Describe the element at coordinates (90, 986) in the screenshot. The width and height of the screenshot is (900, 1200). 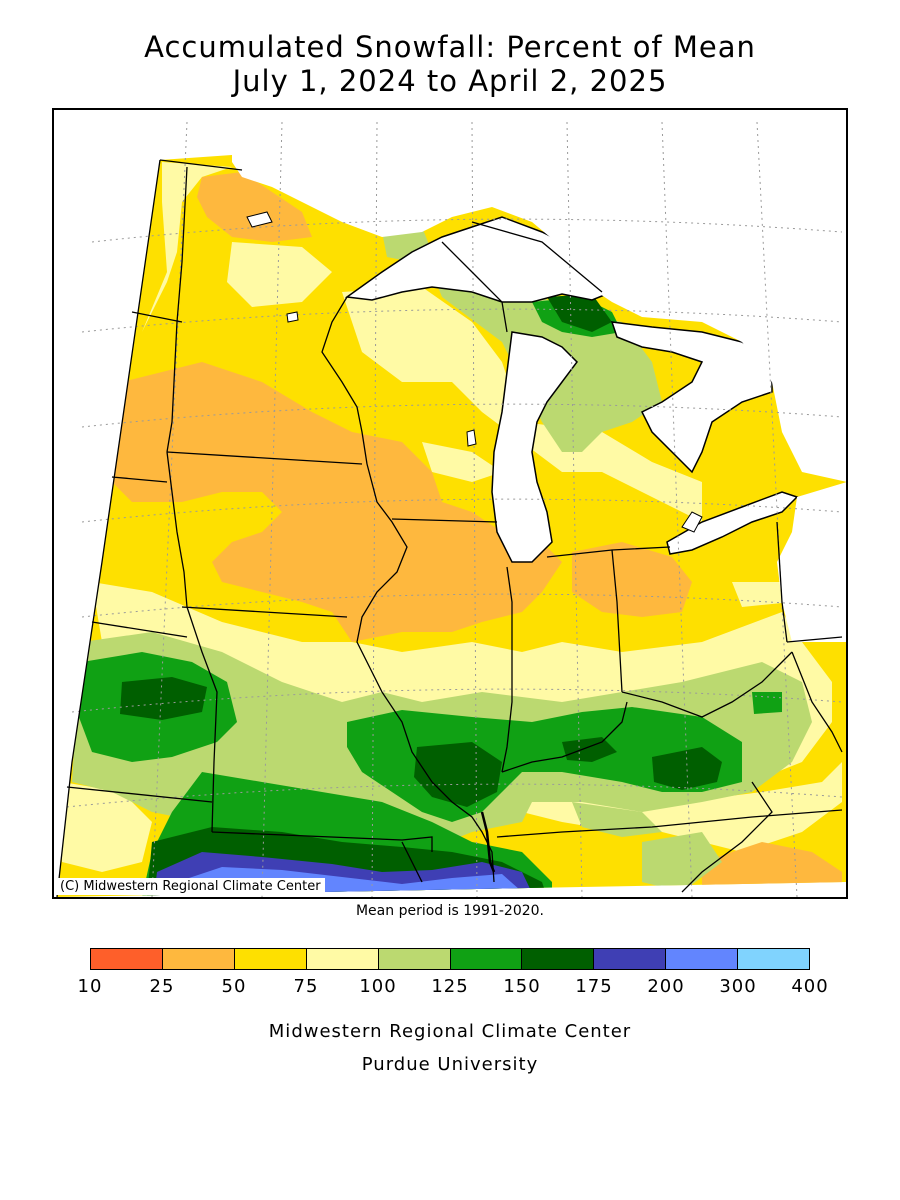
I see `legend-tick-label: 10` at that location.